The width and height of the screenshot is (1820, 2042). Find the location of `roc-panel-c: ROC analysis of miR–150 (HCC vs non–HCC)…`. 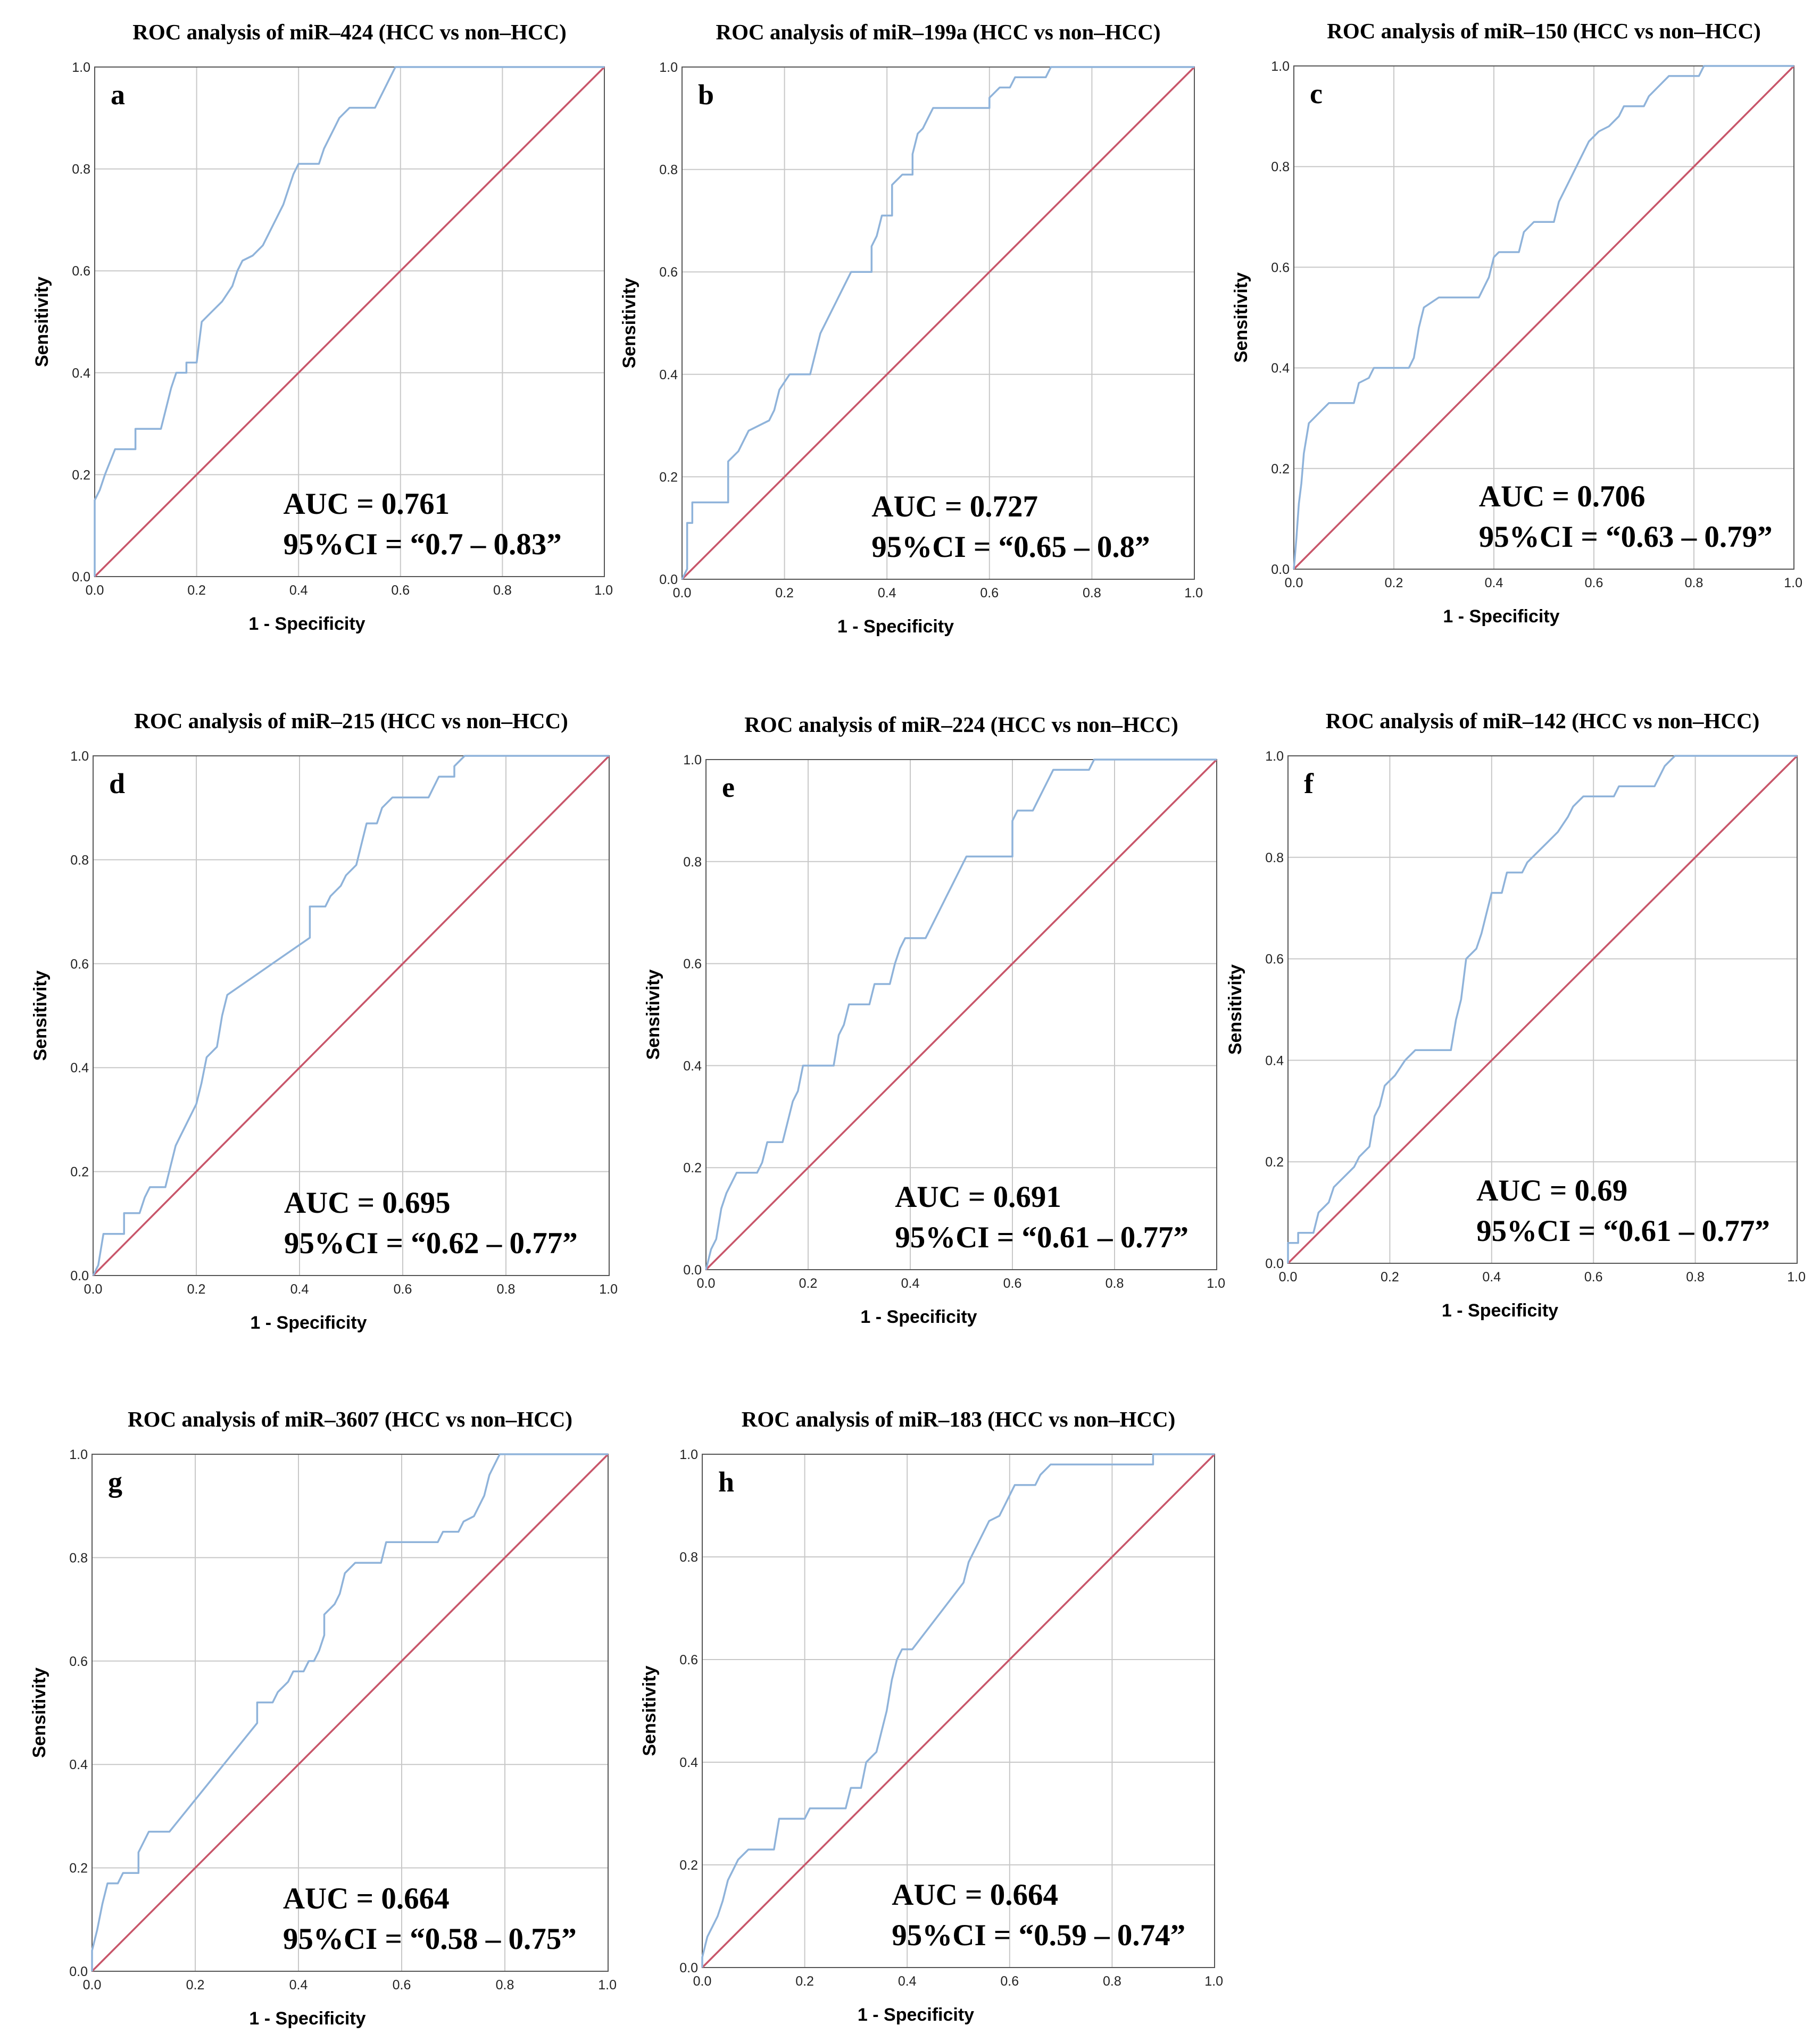

roc-panel-c: ROC analysis of miR–150 (HCC vs non–HCC)… is located at coordinates (1517, 323).